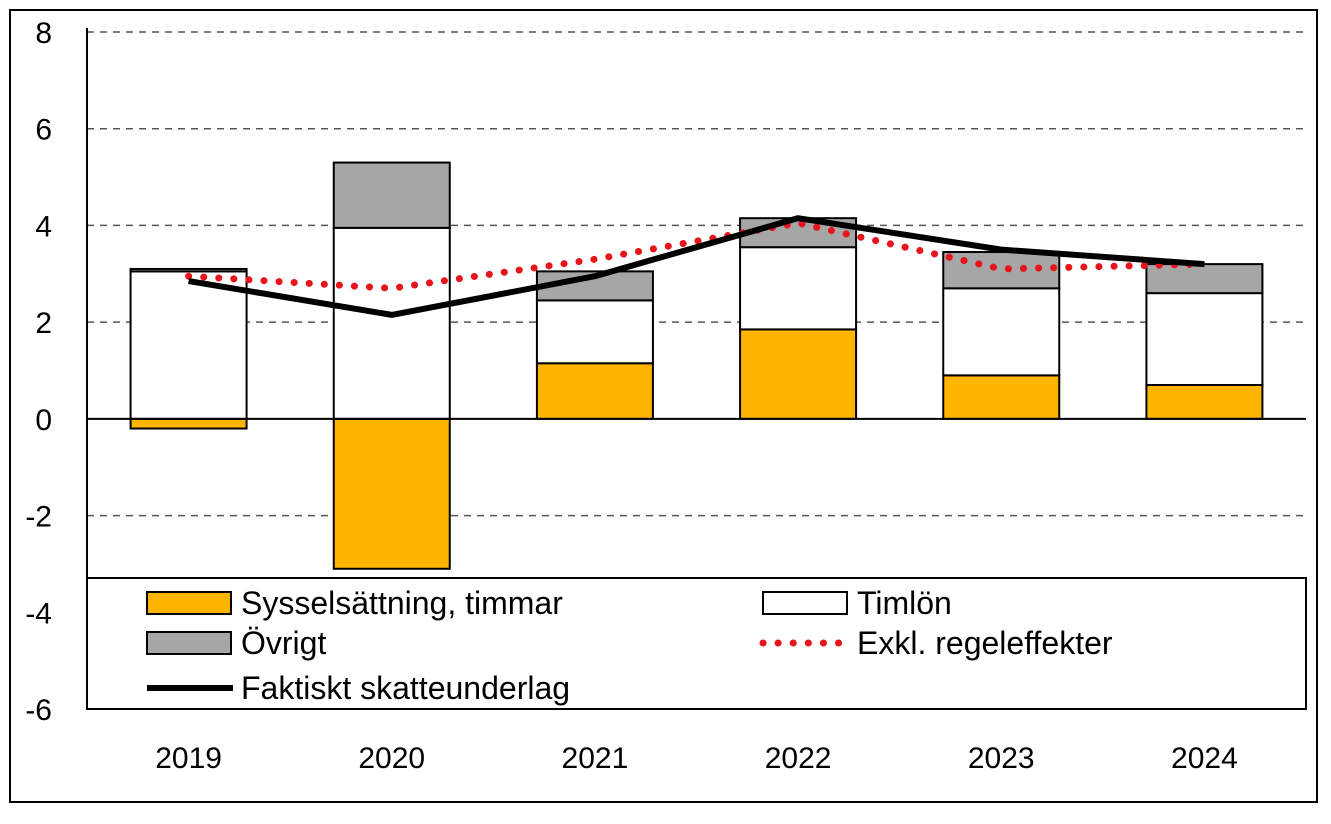 The image size is (1331, 824). Describe the element at coordinates (696, 255) in the screenshot. I see `line-exkl-regeleffekter` at that location.